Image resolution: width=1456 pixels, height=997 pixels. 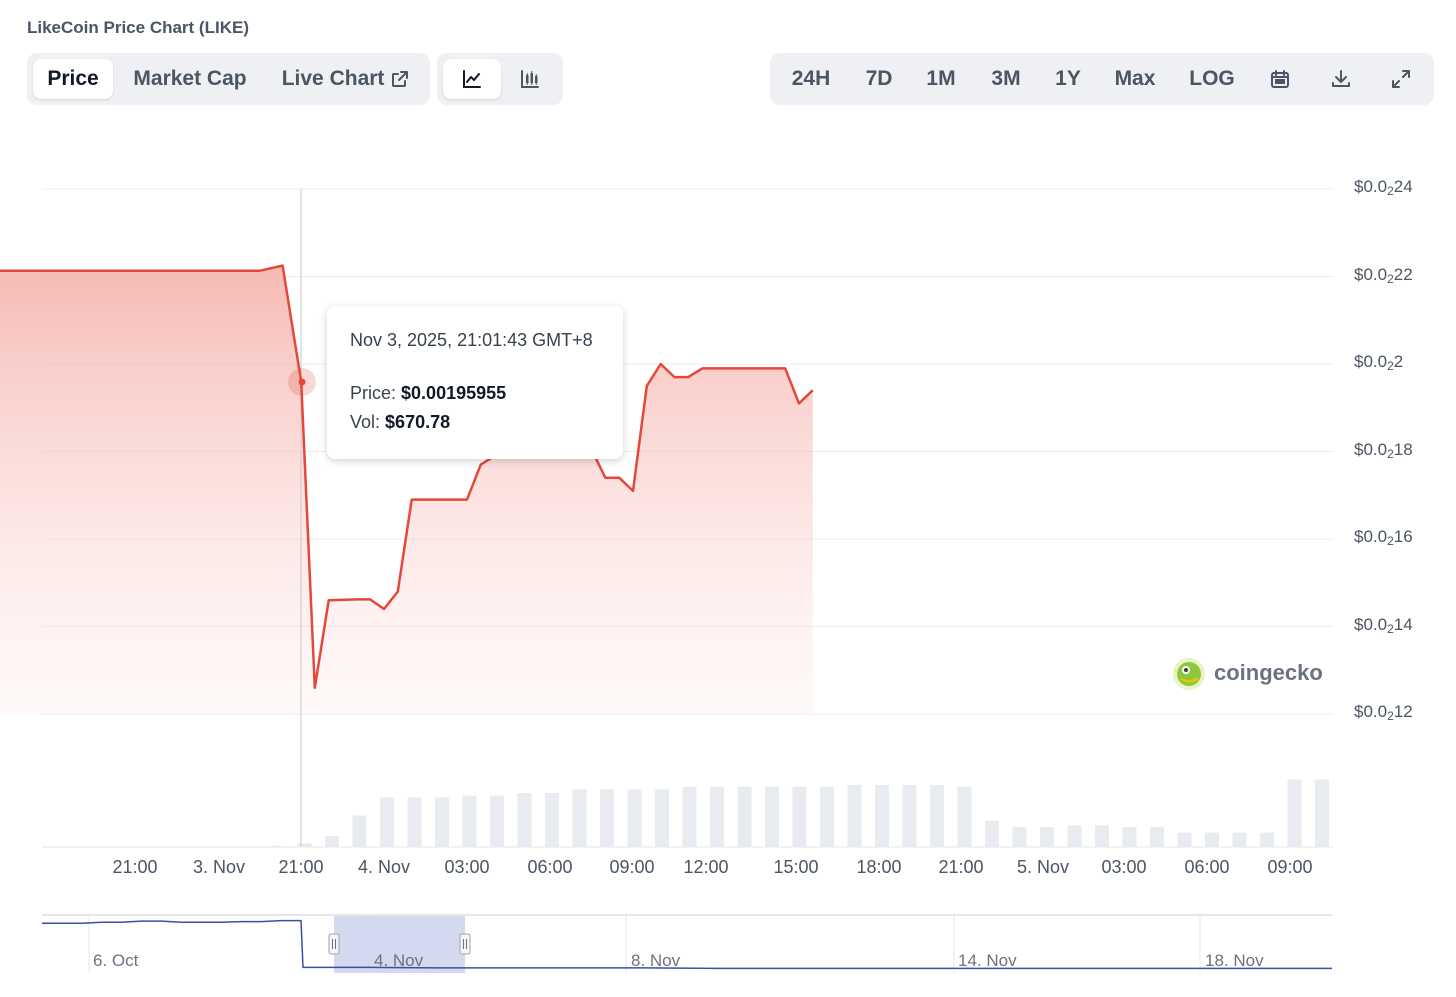 I want to click on x-tick-label: 18:00, so click(x=879, y=867).